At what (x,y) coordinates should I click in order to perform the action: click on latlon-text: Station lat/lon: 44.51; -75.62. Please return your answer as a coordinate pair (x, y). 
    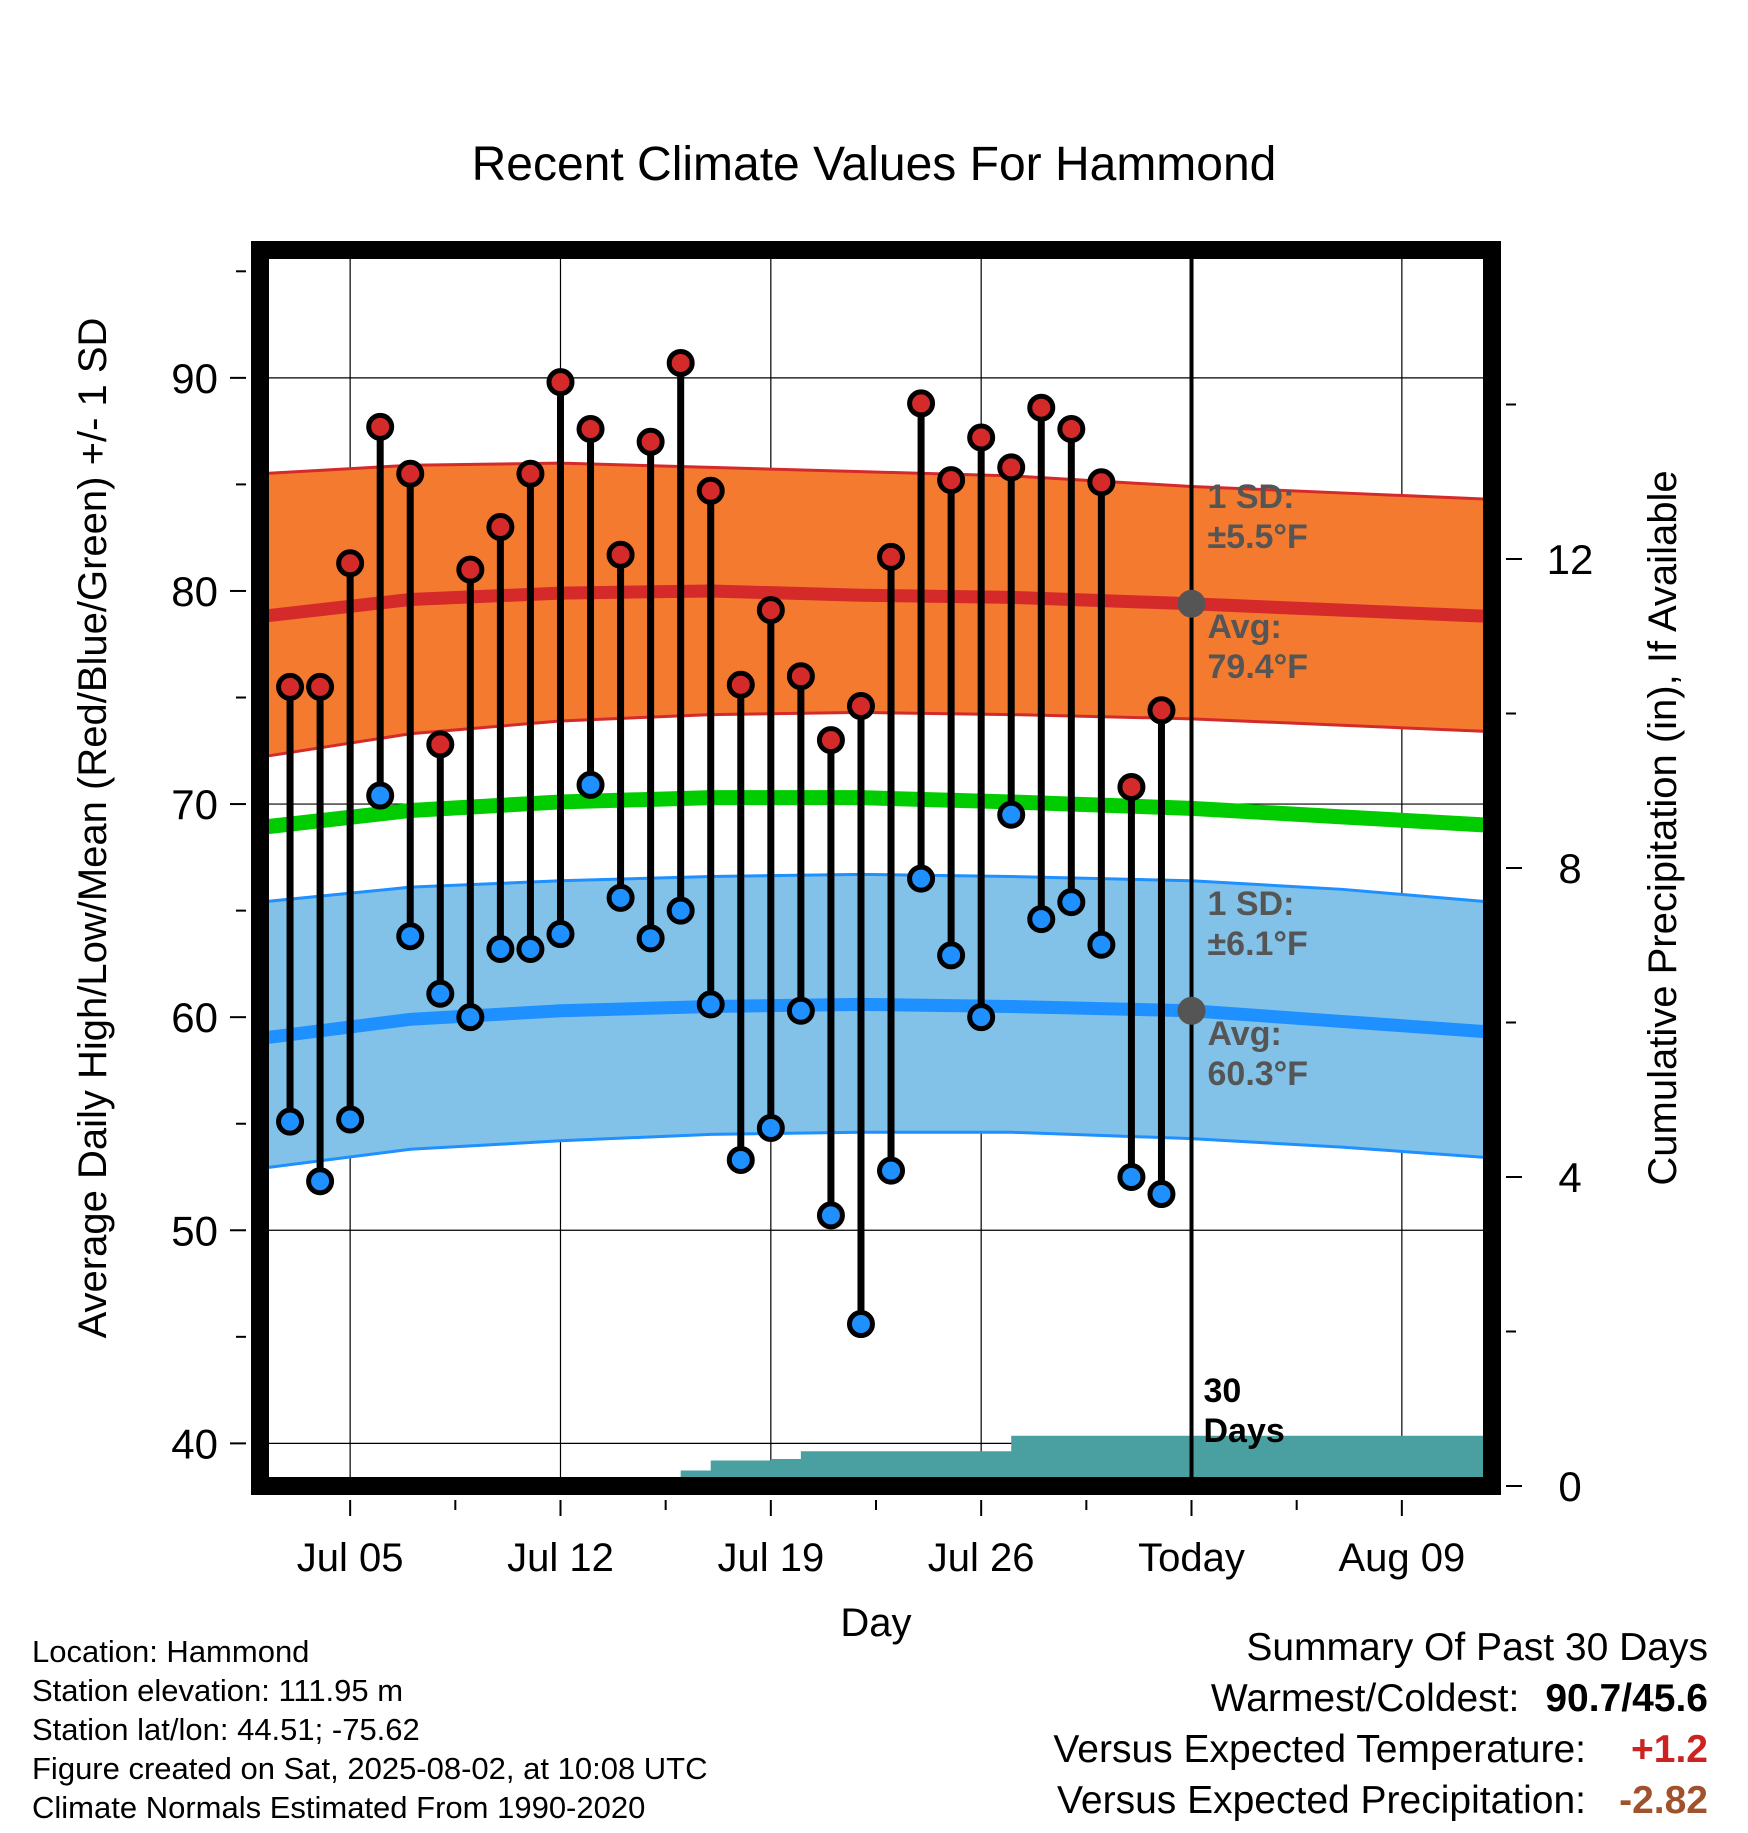
    Looking at the image, I should click on (226, 1729).